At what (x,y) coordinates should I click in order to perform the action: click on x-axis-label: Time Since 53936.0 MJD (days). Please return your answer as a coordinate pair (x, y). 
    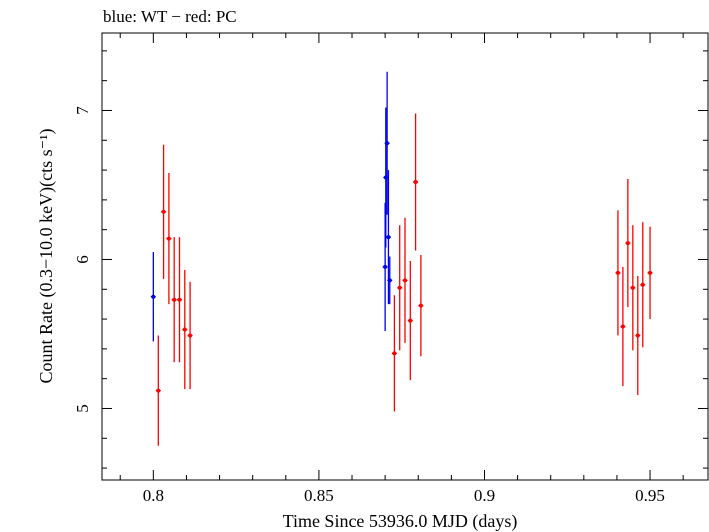
    Looking at the image, I should click on (400, 521).